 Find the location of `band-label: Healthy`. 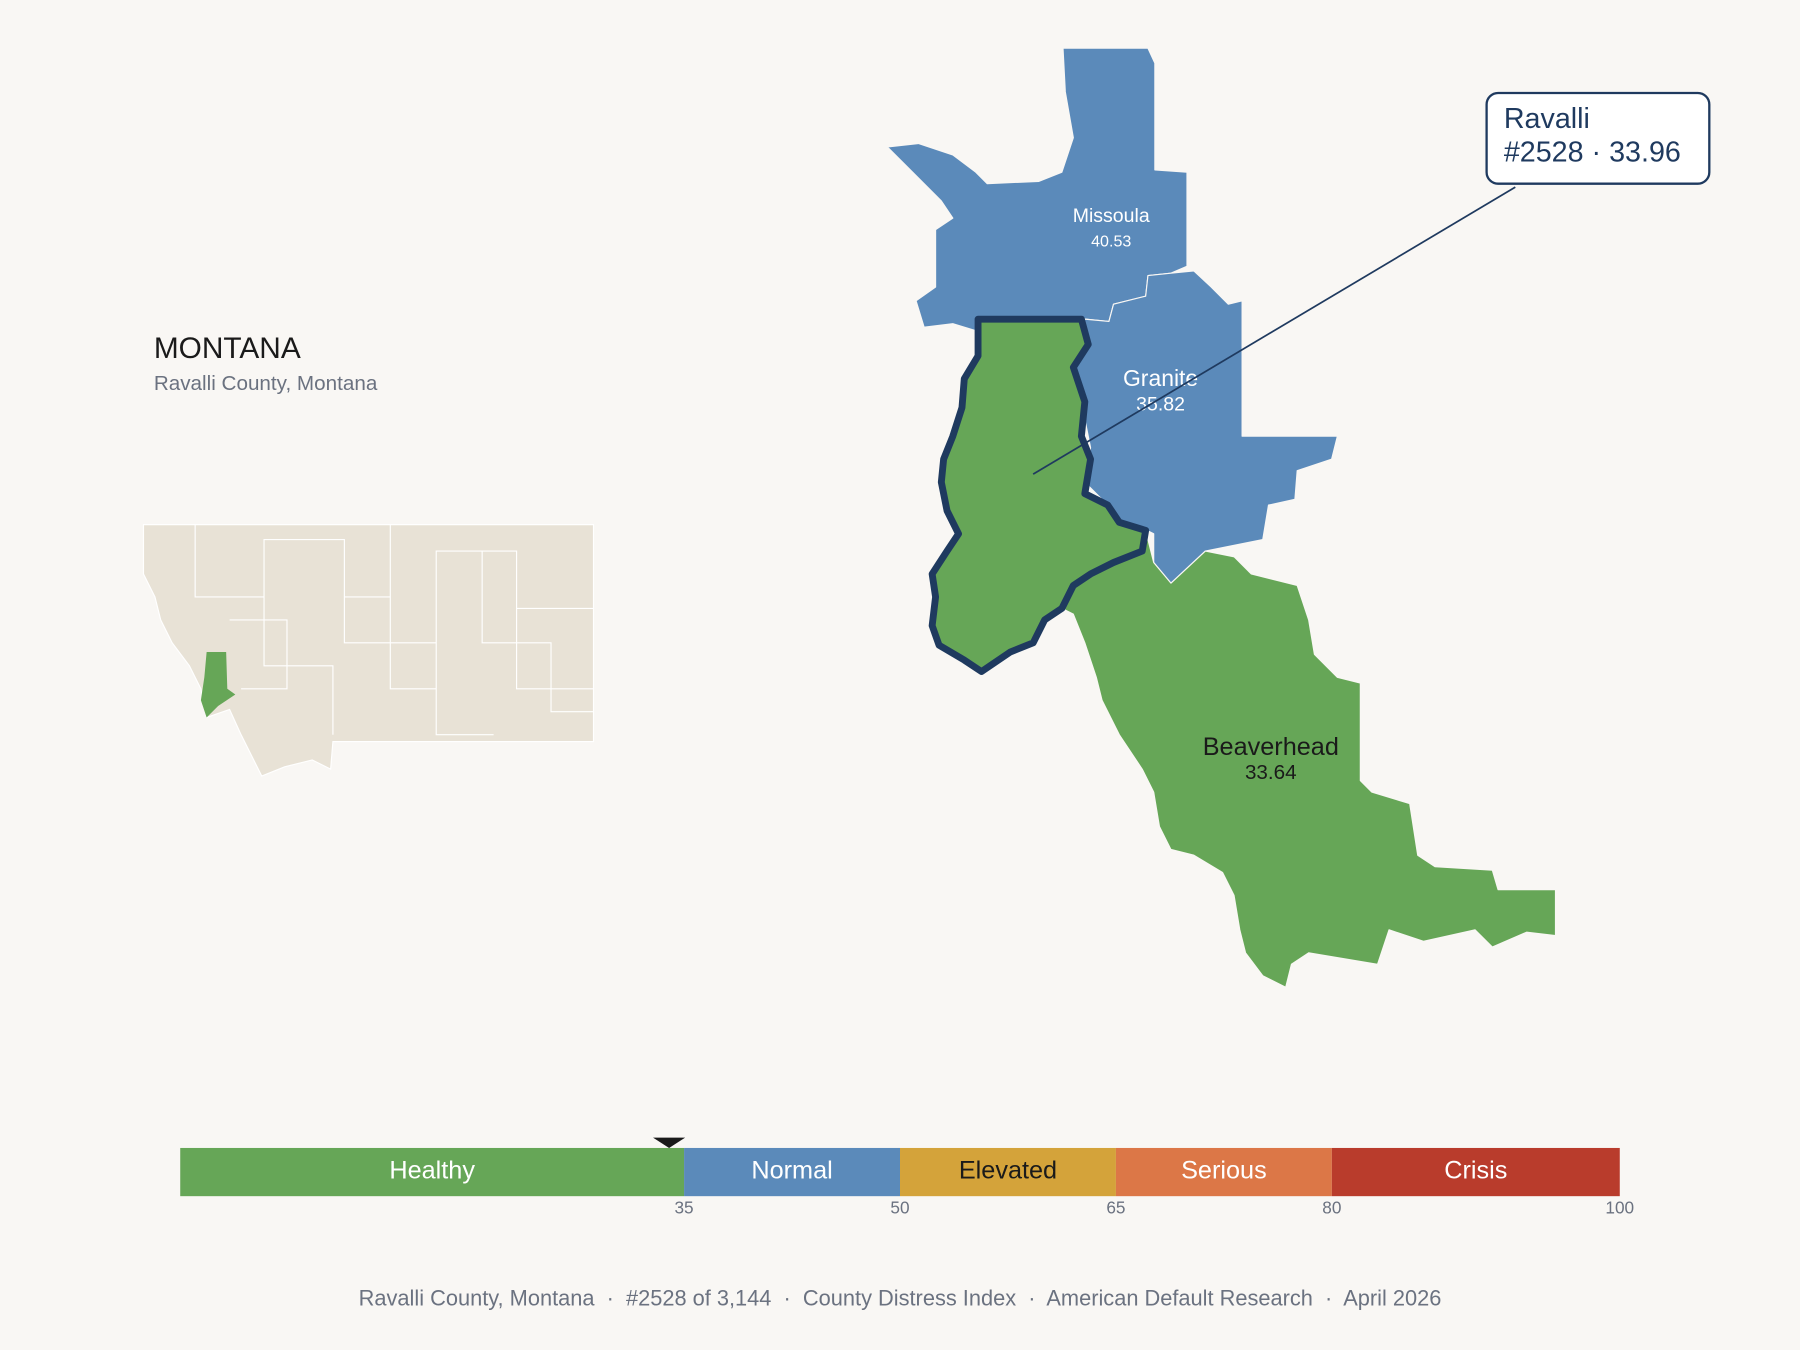

band-label: Healthy is located at coordinates (432, 1171).